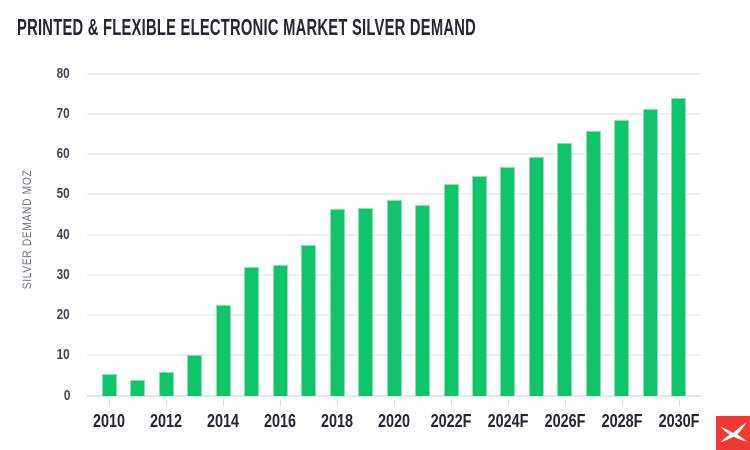 The height and width of the screenshot is (450, 750). I want to click on y-tick-text: 80, so click(63, 73).